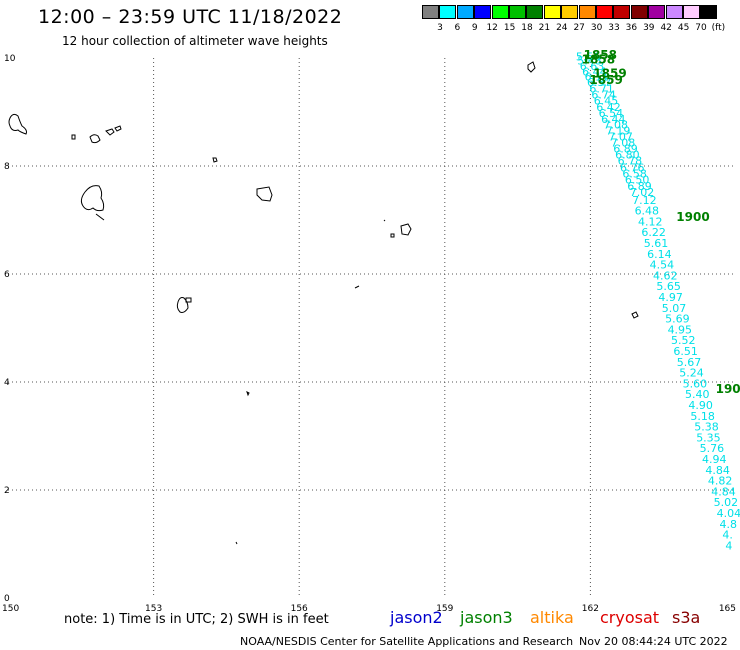 This screenshot has width=740, height=650. I want to click on swh-value: 5.65, so click(668, 286).